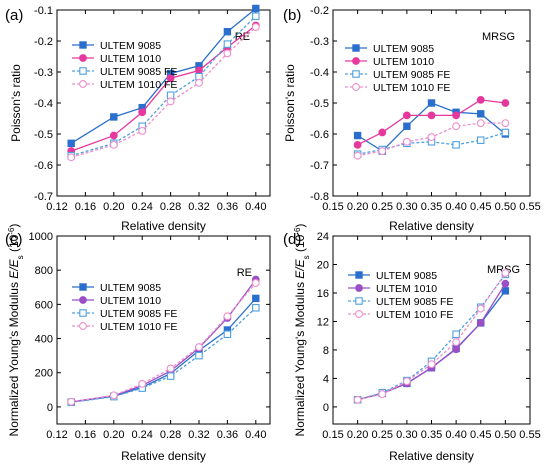  What do you see at coordinates (326, 408) in the screenshot?
I see `y-tick-label: 0` at bounding box center [326, 408].